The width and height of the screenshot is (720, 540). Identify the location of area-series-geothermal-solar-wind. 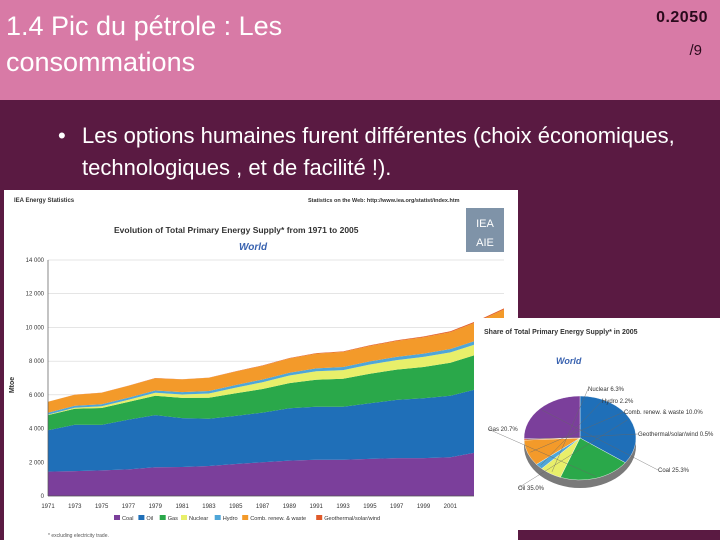
(276, 355).